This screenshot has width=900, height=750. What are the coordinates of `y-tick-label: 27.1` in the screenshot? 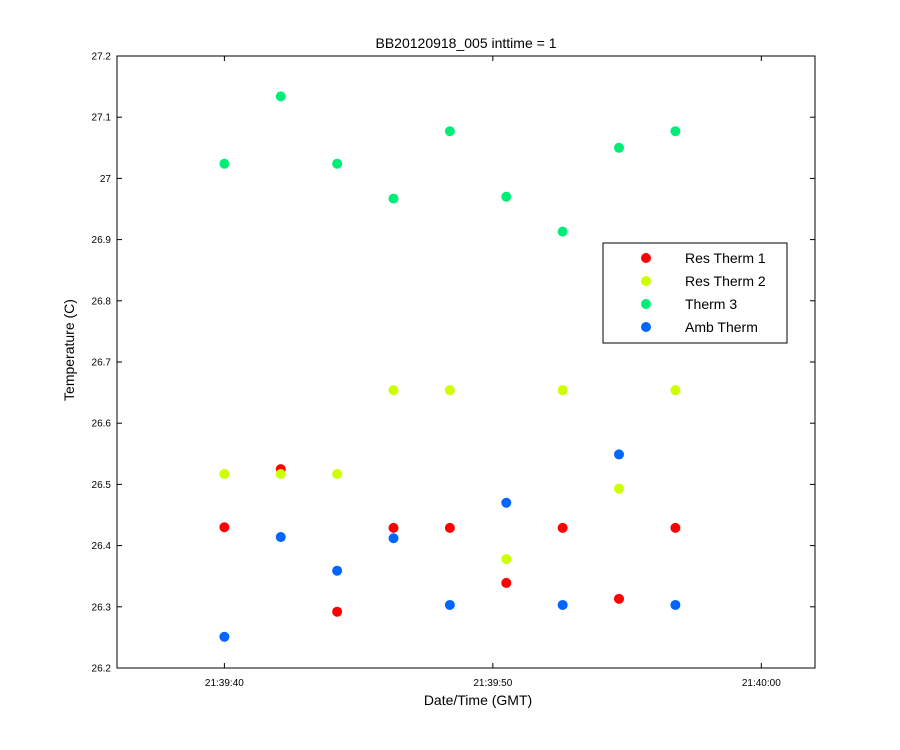 It's located at (102, 118).